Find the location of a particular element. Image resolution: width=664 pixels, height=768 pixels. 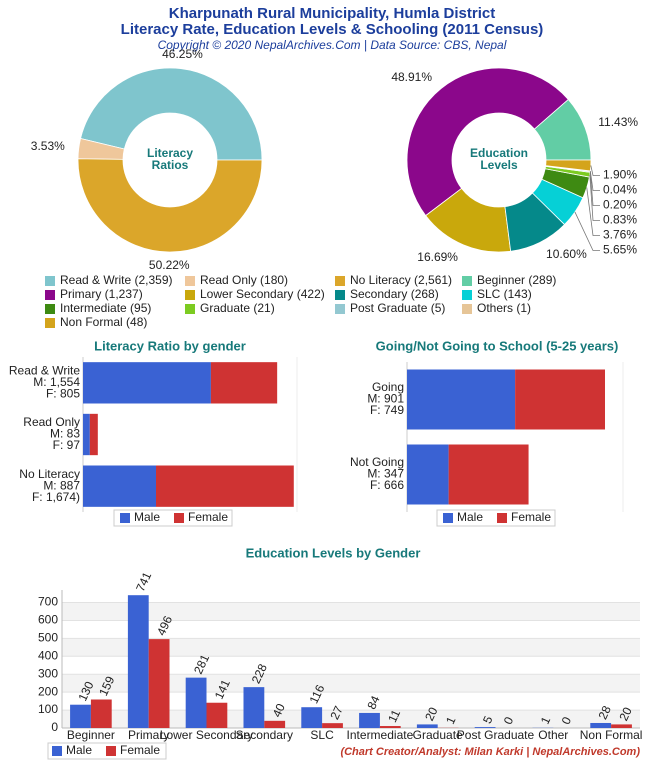

slice-label: 3.76% is located at coordinates (620, 235).